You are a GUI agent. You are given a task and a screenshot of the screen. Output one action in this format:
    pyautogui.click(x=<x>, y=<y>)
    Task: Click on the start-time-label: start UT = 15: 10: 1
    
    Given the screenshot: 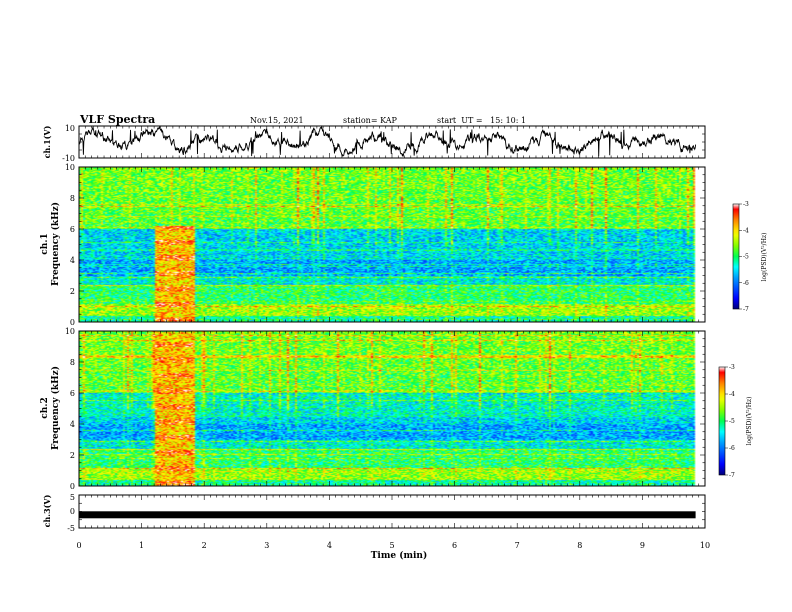 What is the action you would take?
    pyautogui.click(x=481, y=120)
    